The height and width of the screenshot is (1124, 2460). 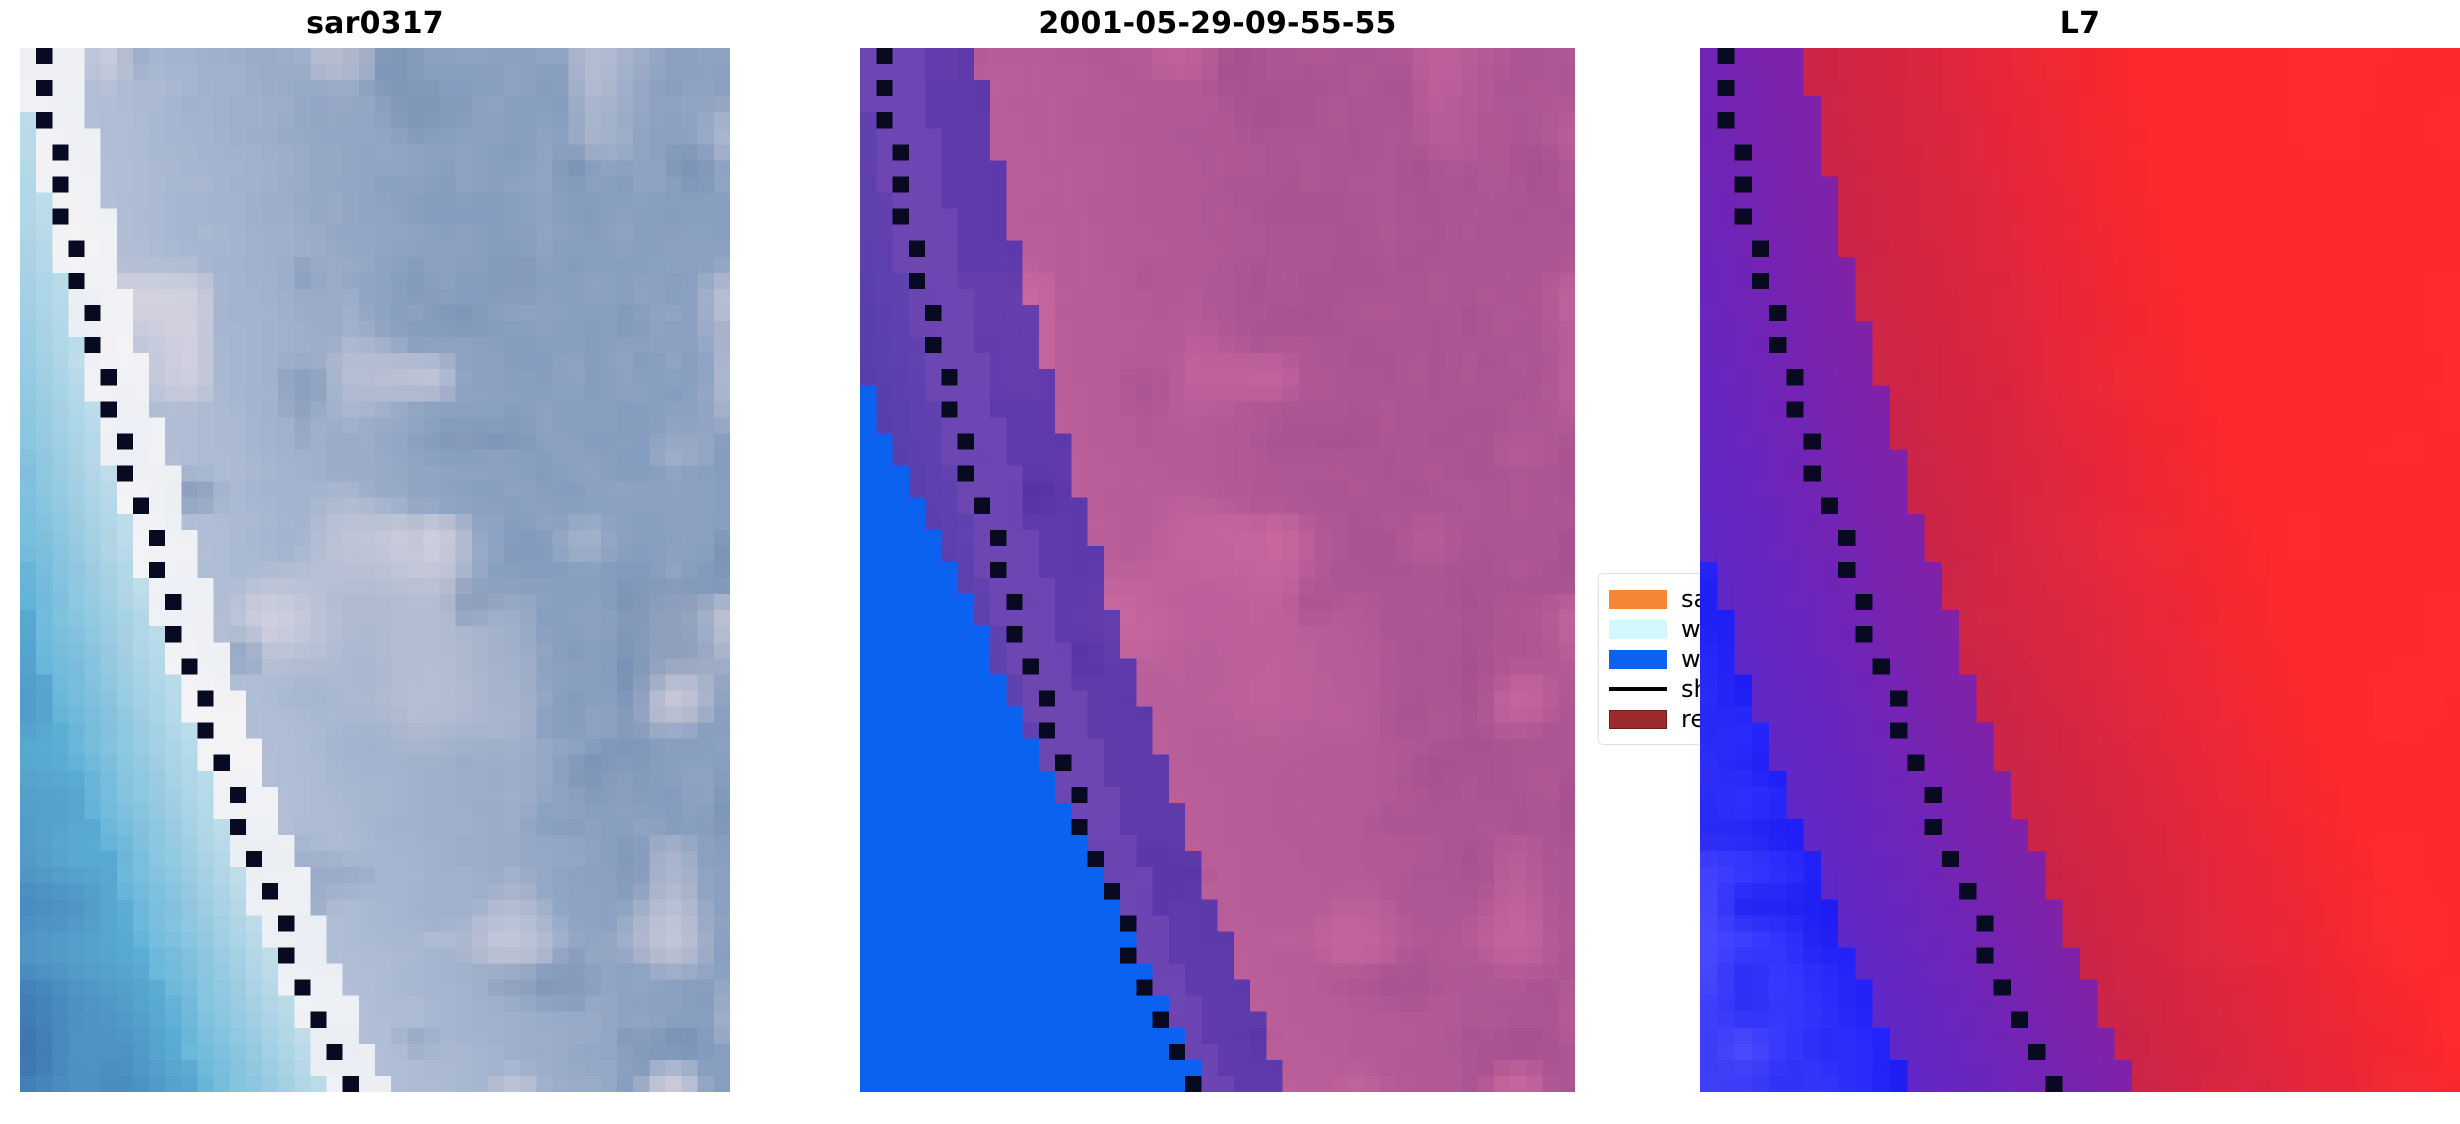 I want to click on water-swatch-icon, so click(x=1638, y=659).